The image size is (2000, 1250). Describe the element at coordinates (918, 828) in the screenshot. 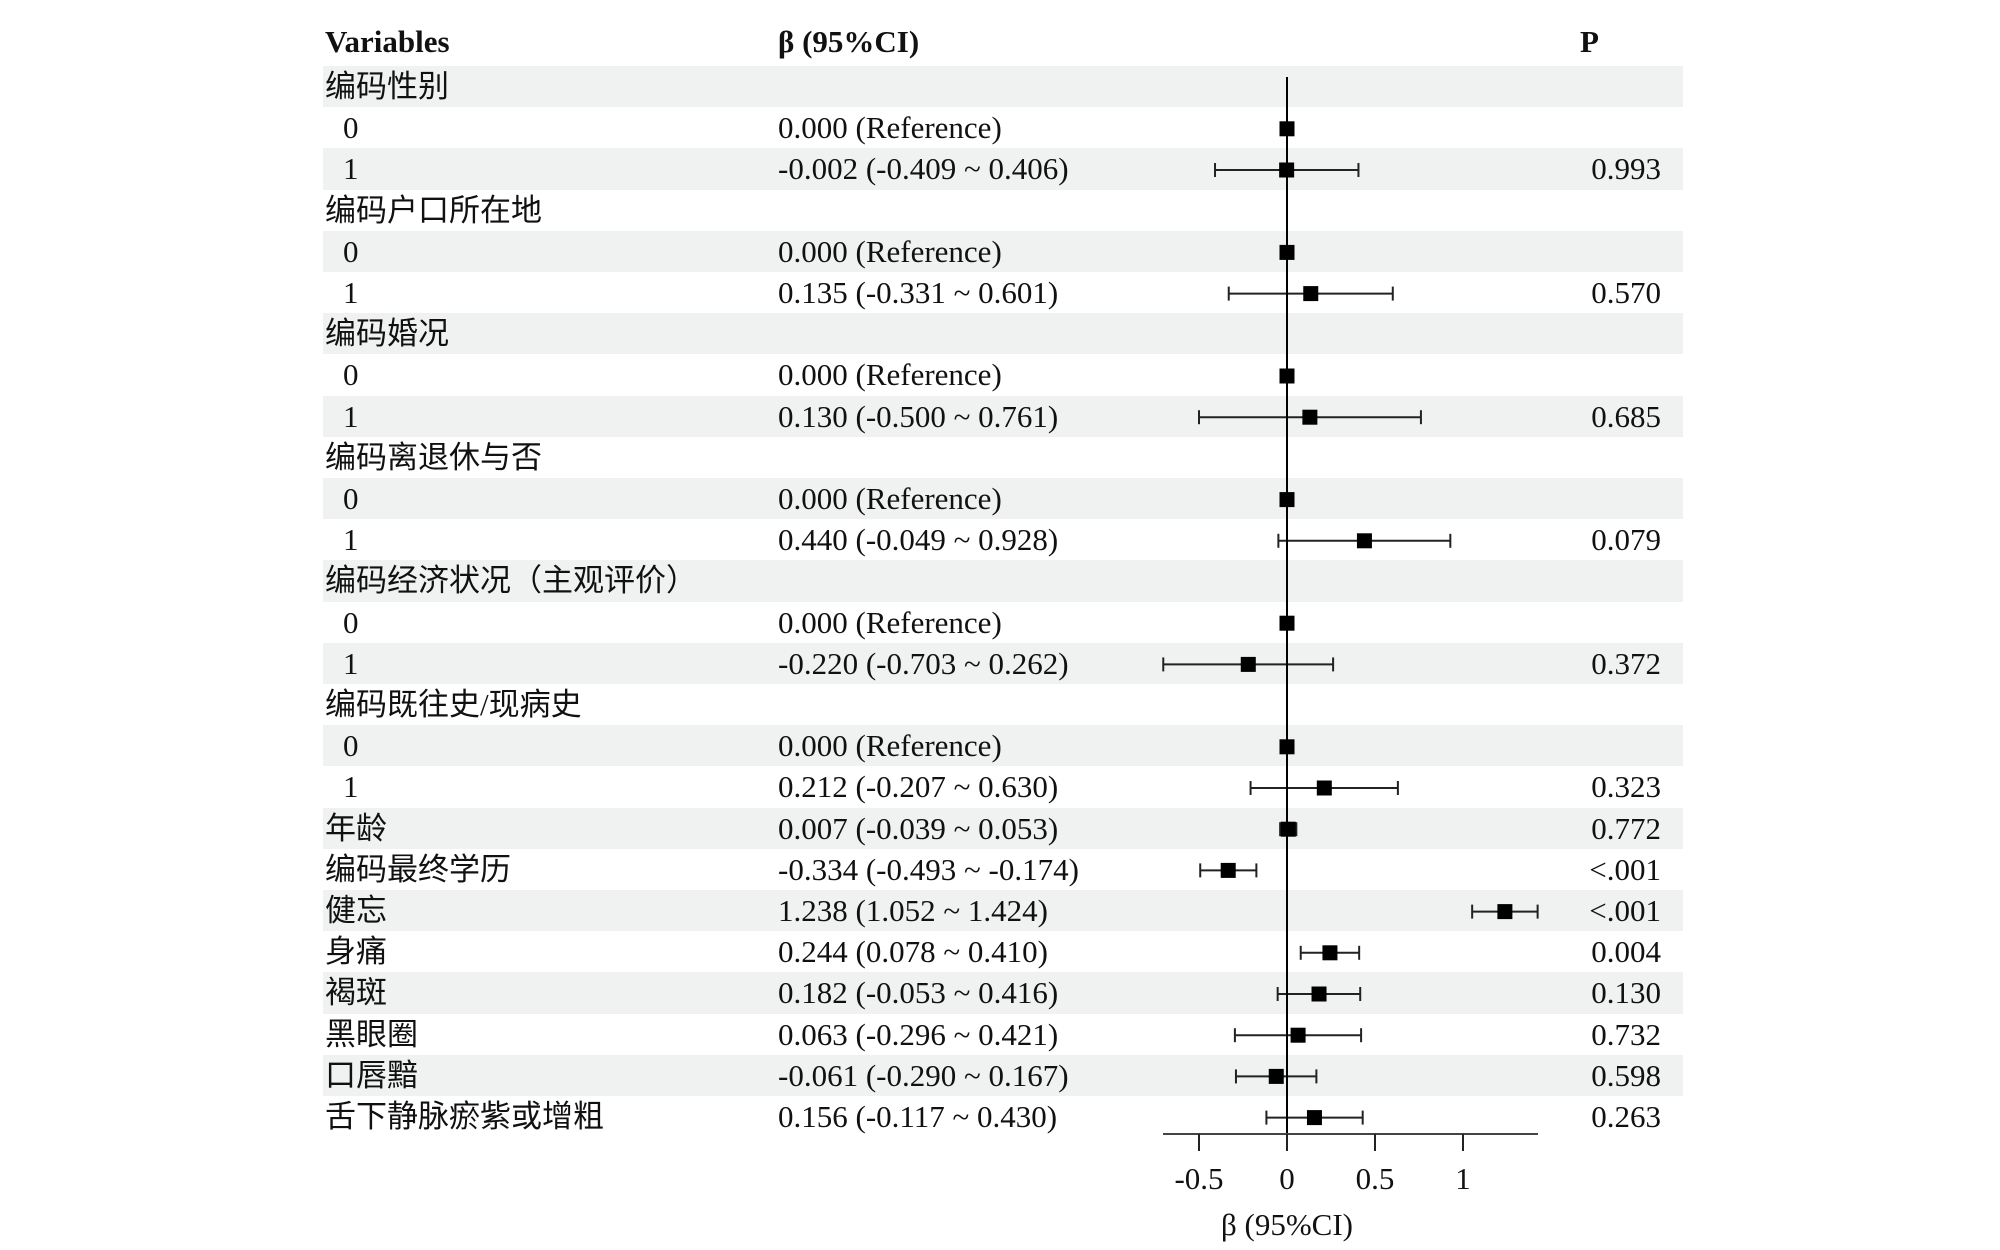

I see `row-beta: 0.007 (-0.039 ~ 0.053)` at that location.